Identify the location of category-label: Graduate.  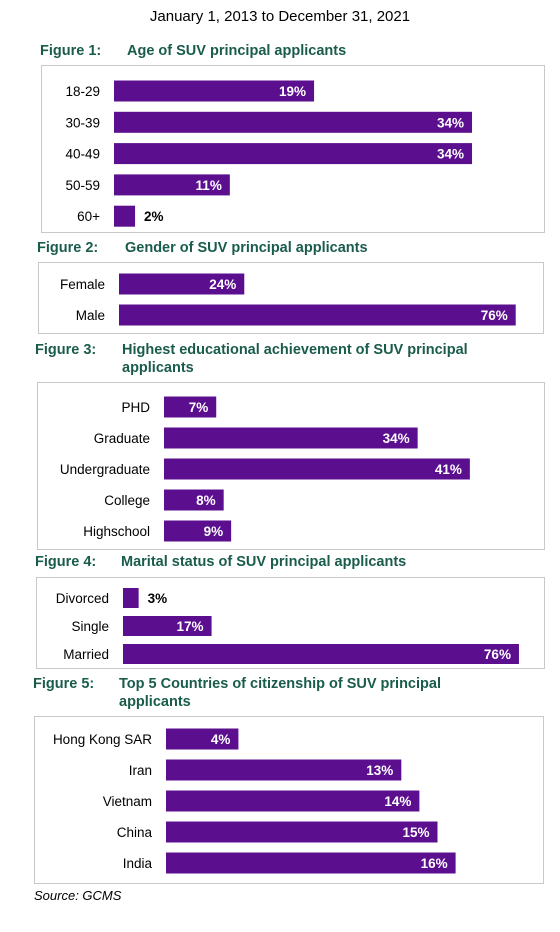
(122, 438).